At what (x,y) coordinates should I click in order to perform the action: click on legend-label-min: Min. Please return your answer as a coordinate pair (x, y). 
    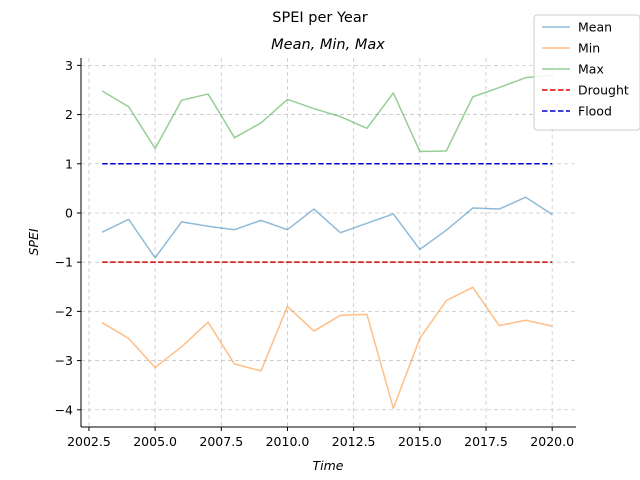
    Looking at the image, I should click on (589, 48).